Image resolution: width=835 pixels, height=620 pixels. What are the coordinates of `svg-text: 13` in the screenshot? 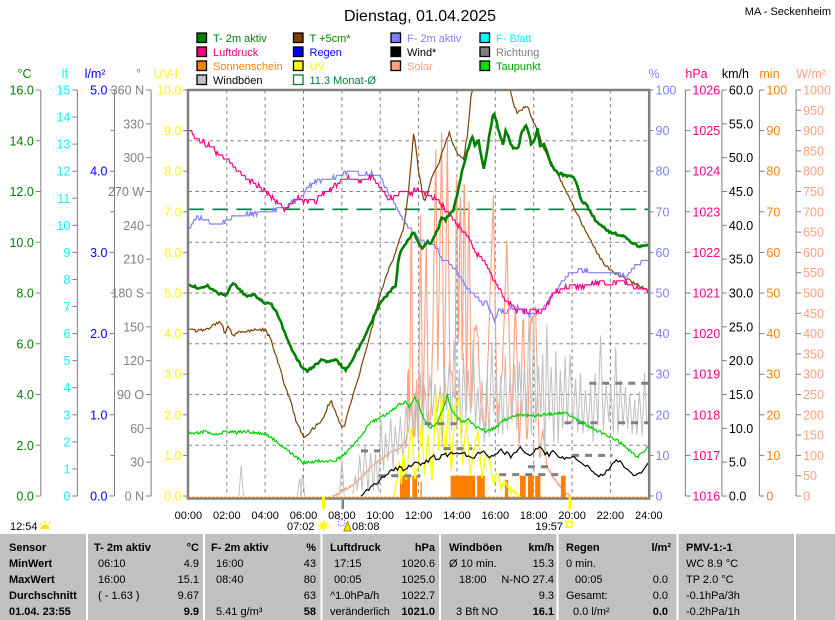 It's located at (63, 145).